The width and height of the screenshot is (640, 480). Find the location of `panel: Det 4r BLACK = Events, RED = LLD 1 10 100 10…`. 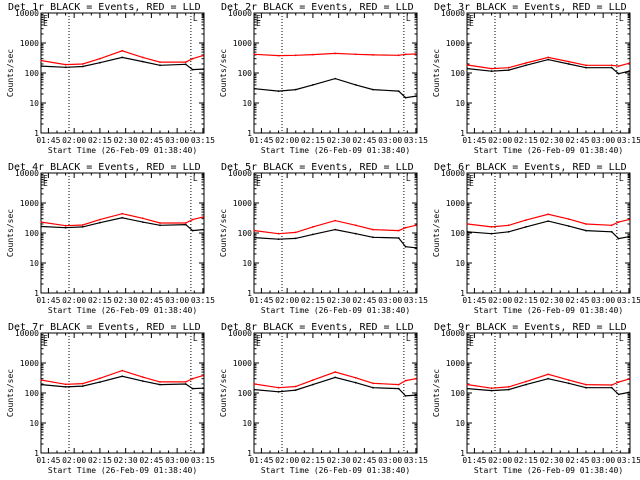

panel: Det 4r BLACK = Events, RED = LLD 1 10 100 10… is located at coordinates (110, 238).